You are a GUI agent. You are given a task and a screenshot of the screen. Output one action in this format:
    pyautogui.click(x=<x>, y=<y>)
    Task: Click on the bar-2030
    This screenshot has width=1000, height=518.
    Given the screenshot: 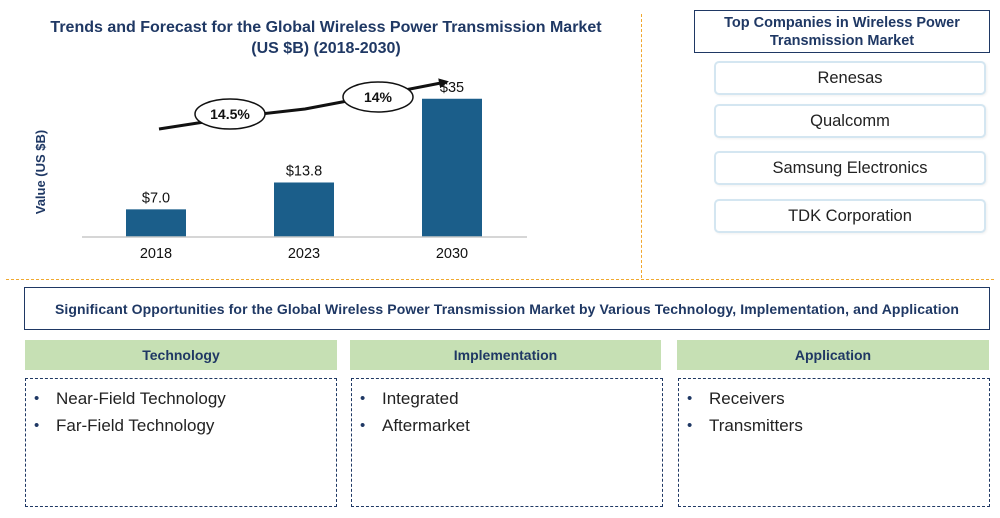 What is the action you would take?
    pyautogui.click(x=452, y=167)
    